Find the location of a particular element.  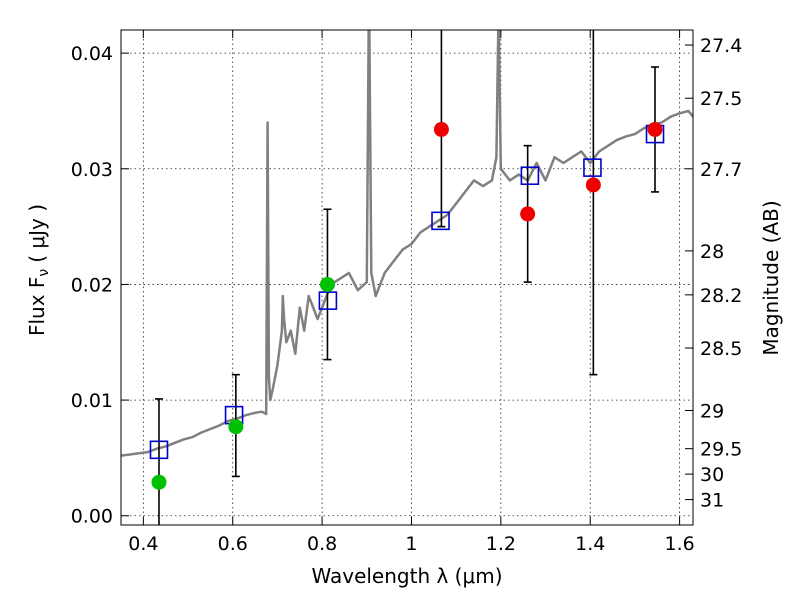

x-axis-label: Wavelength λ (μm) is located at coordinates (406, 576).